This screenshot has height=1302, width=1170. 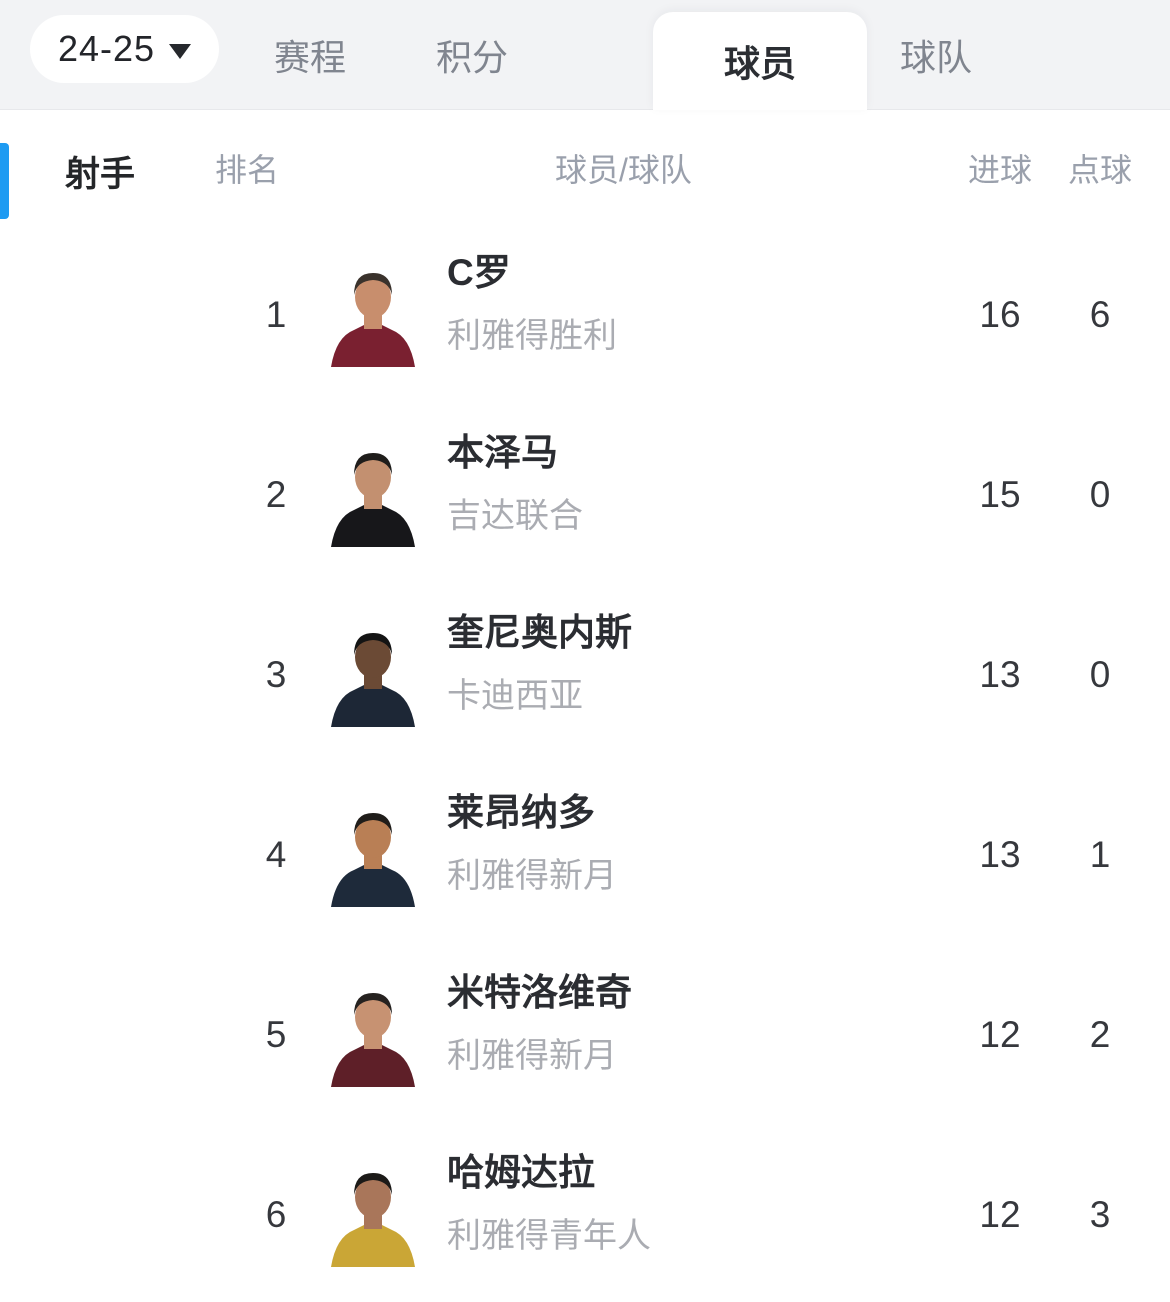 What do you see at coordinates (1100, 314) in the screenshot?
I see `penalties-value: 6` at bounding box center [1100, 314].